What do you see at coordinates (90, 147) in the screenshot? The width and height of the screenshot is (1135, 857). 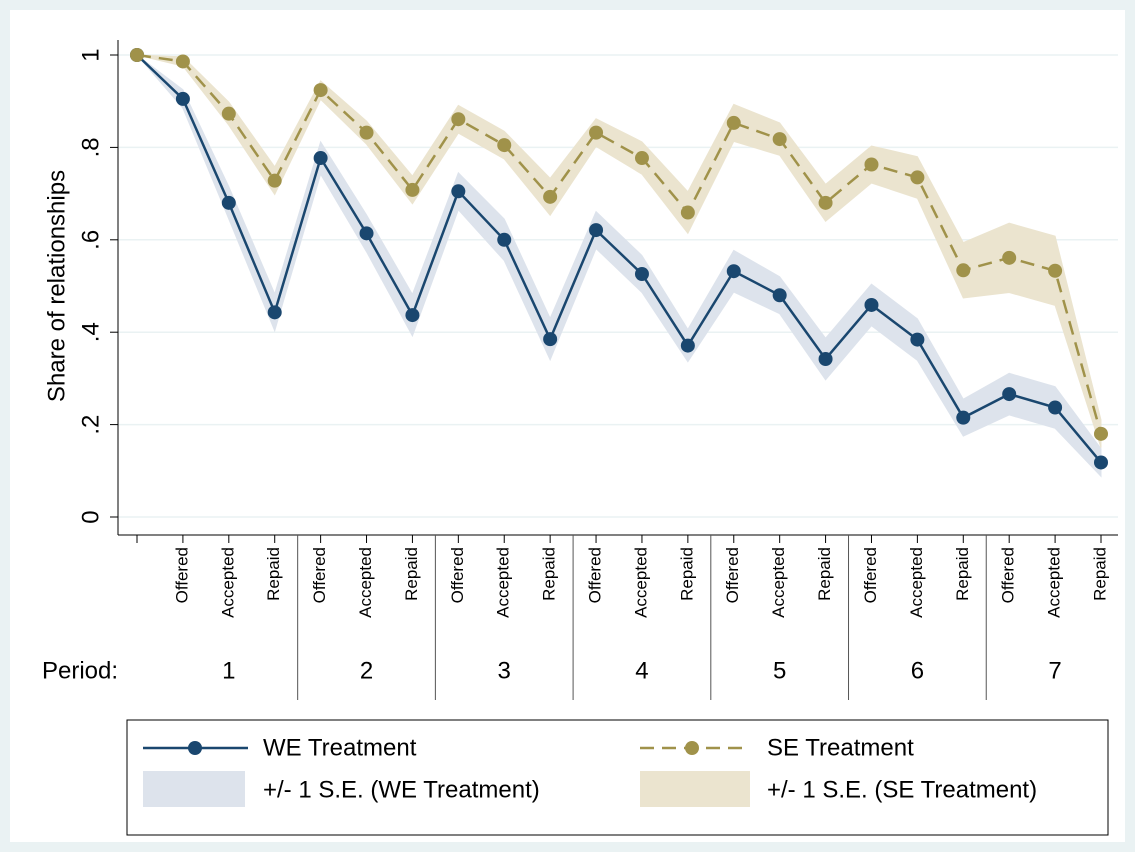 I see `y-tick-label: .8` at bounding box center [90, 147].